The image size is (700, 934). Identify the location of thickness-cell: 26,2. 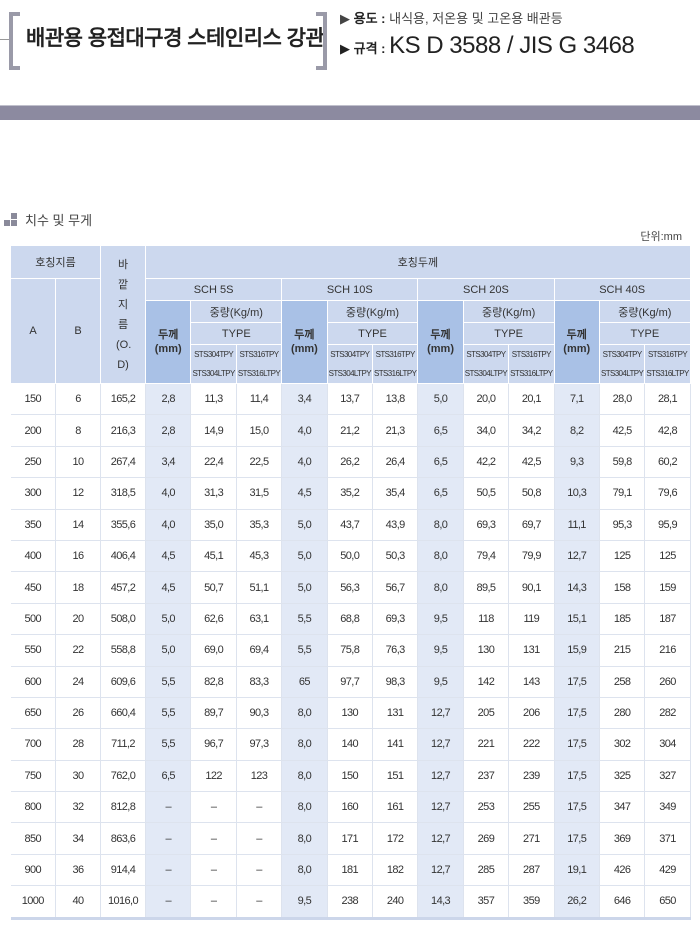
(577, 902).